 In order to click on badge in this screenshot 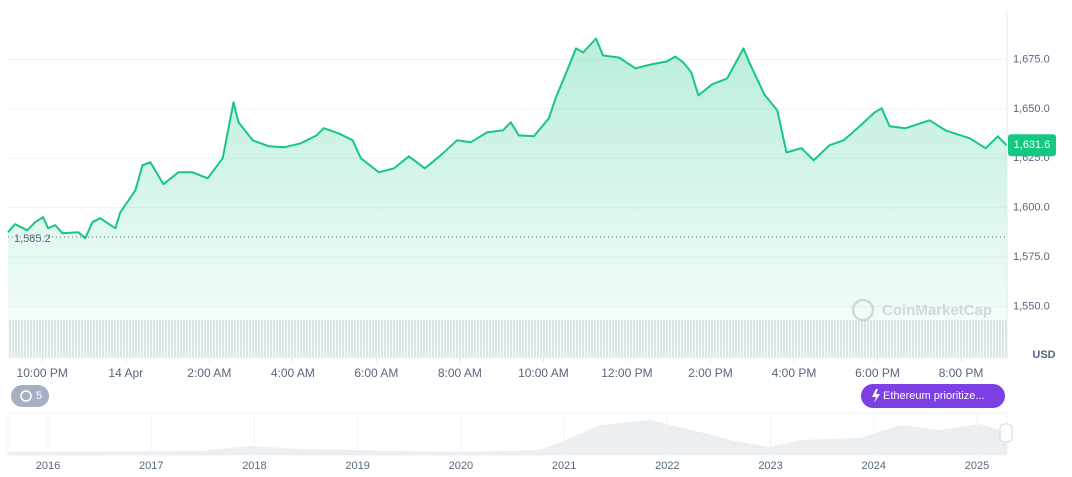, I will do `click(30, 396)`.